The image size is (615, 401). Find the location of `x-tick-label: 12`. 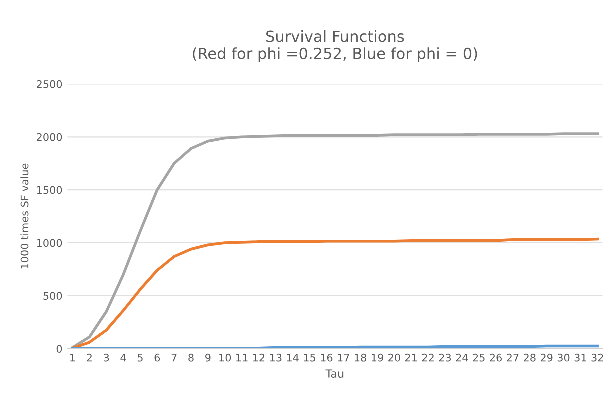

x-tick-label: 12 is located at coordinates (259, 358).